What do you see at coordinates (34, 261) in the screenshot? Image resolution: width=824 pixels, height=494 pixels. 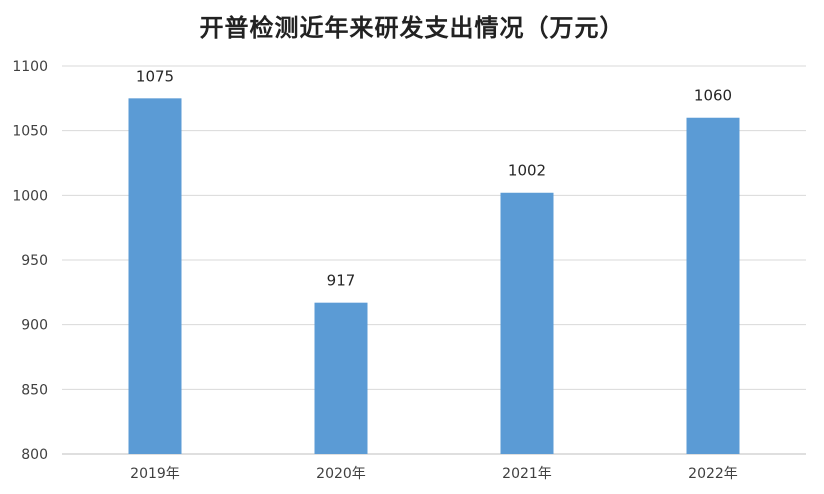 I see `y-tick-label: 950` at bounding box center [34, 261].